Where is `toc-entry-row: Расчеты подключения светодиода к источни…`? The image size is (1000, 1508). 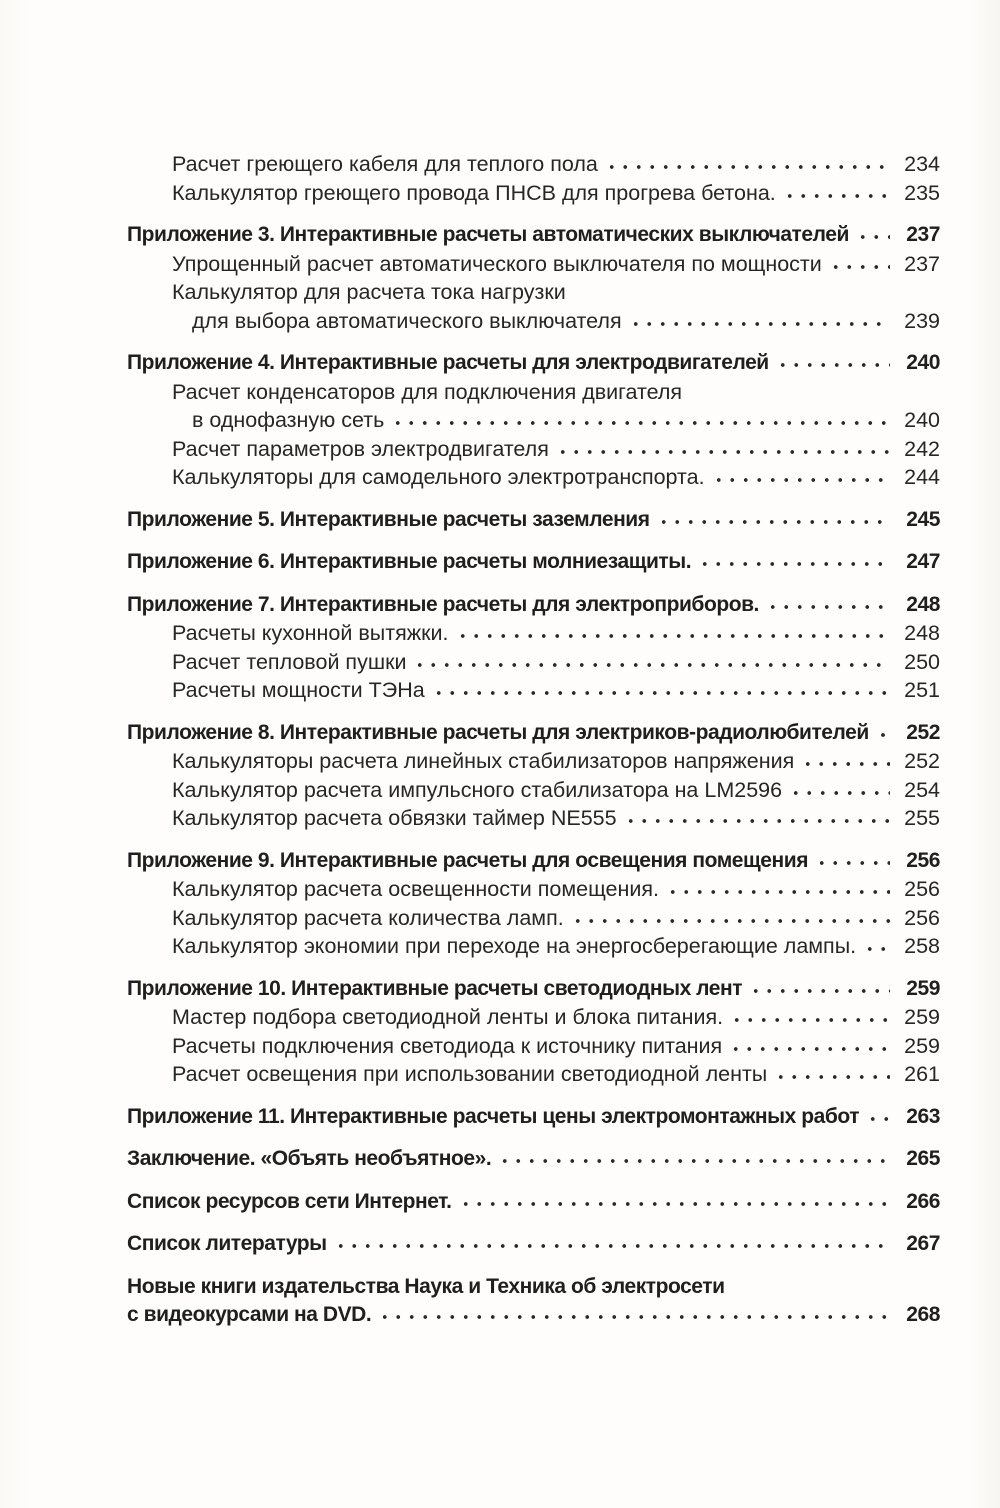 toc-entry-row: Расчеты подключения светодиода к источни… is located at coordinates (533, 1046).